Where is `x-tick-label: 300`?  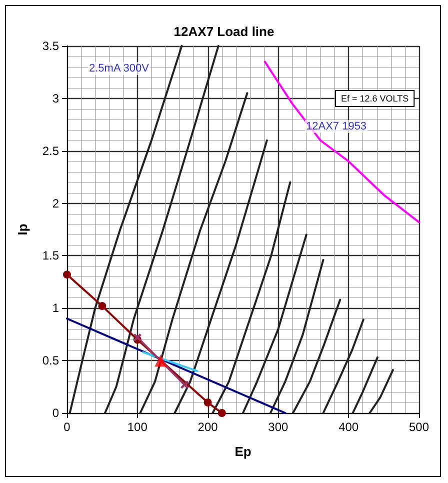
x-tick-label: 300 is located at coordinates (278, 427).